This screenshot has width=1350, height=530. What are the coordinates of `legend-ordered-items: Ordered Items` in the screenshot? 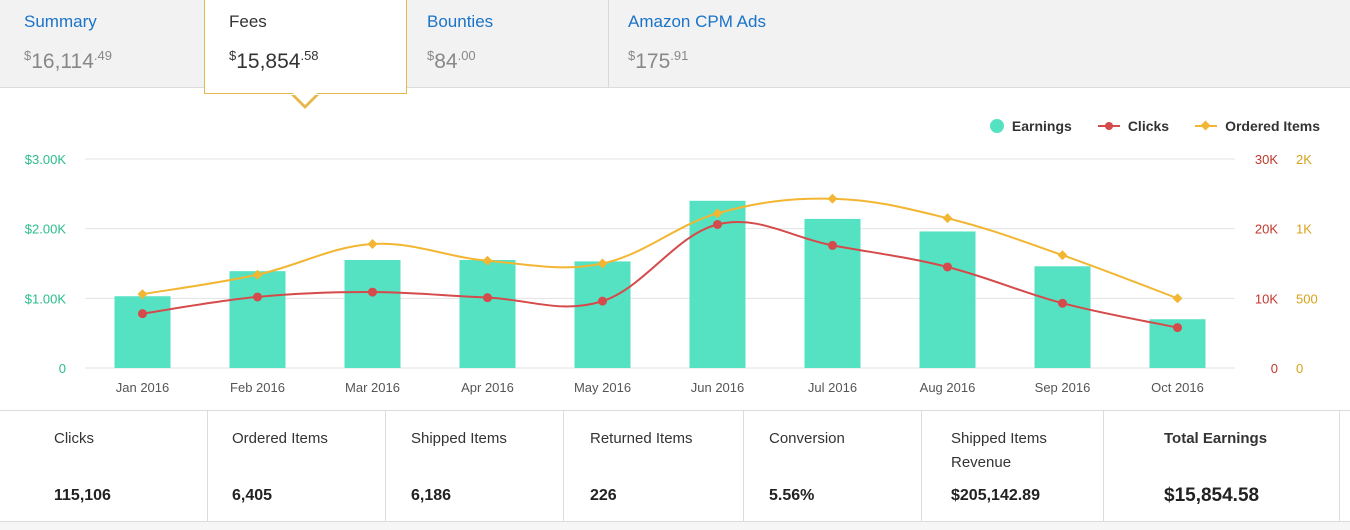 It's located at (1257, 126).